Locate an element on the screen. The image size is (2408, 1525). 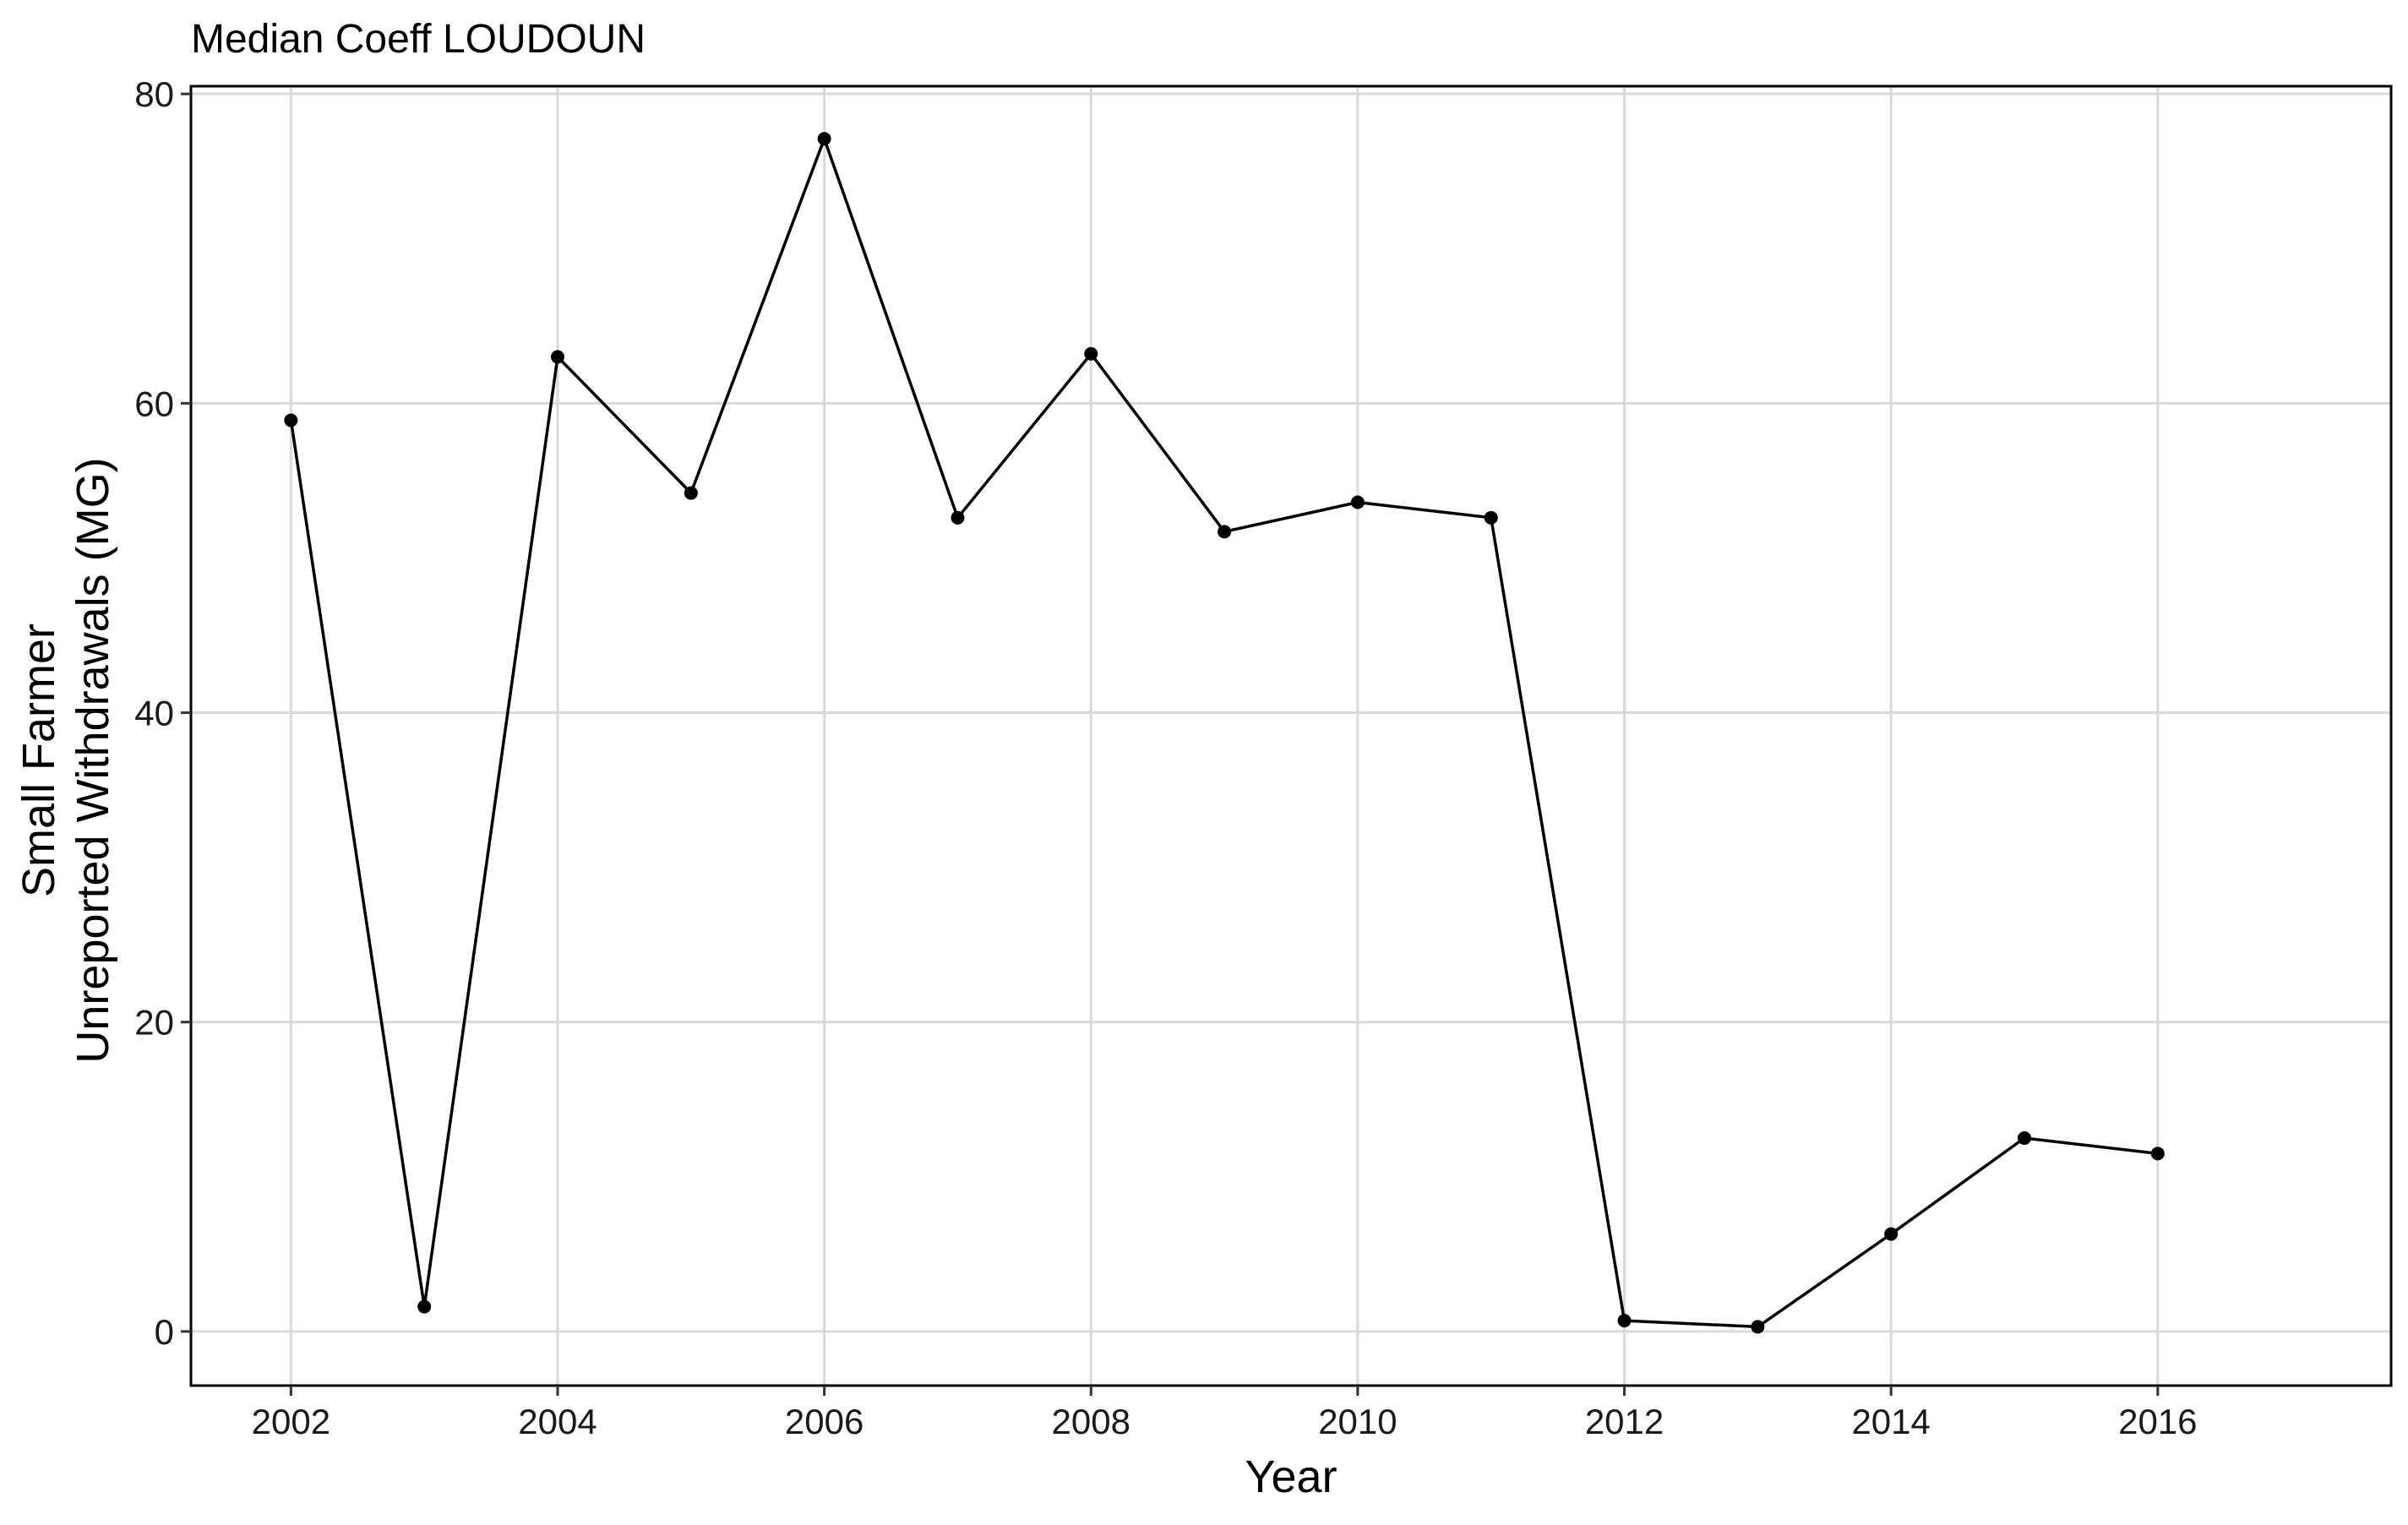
x-tick-label: 2006 is located at coordinates (824, 1421).